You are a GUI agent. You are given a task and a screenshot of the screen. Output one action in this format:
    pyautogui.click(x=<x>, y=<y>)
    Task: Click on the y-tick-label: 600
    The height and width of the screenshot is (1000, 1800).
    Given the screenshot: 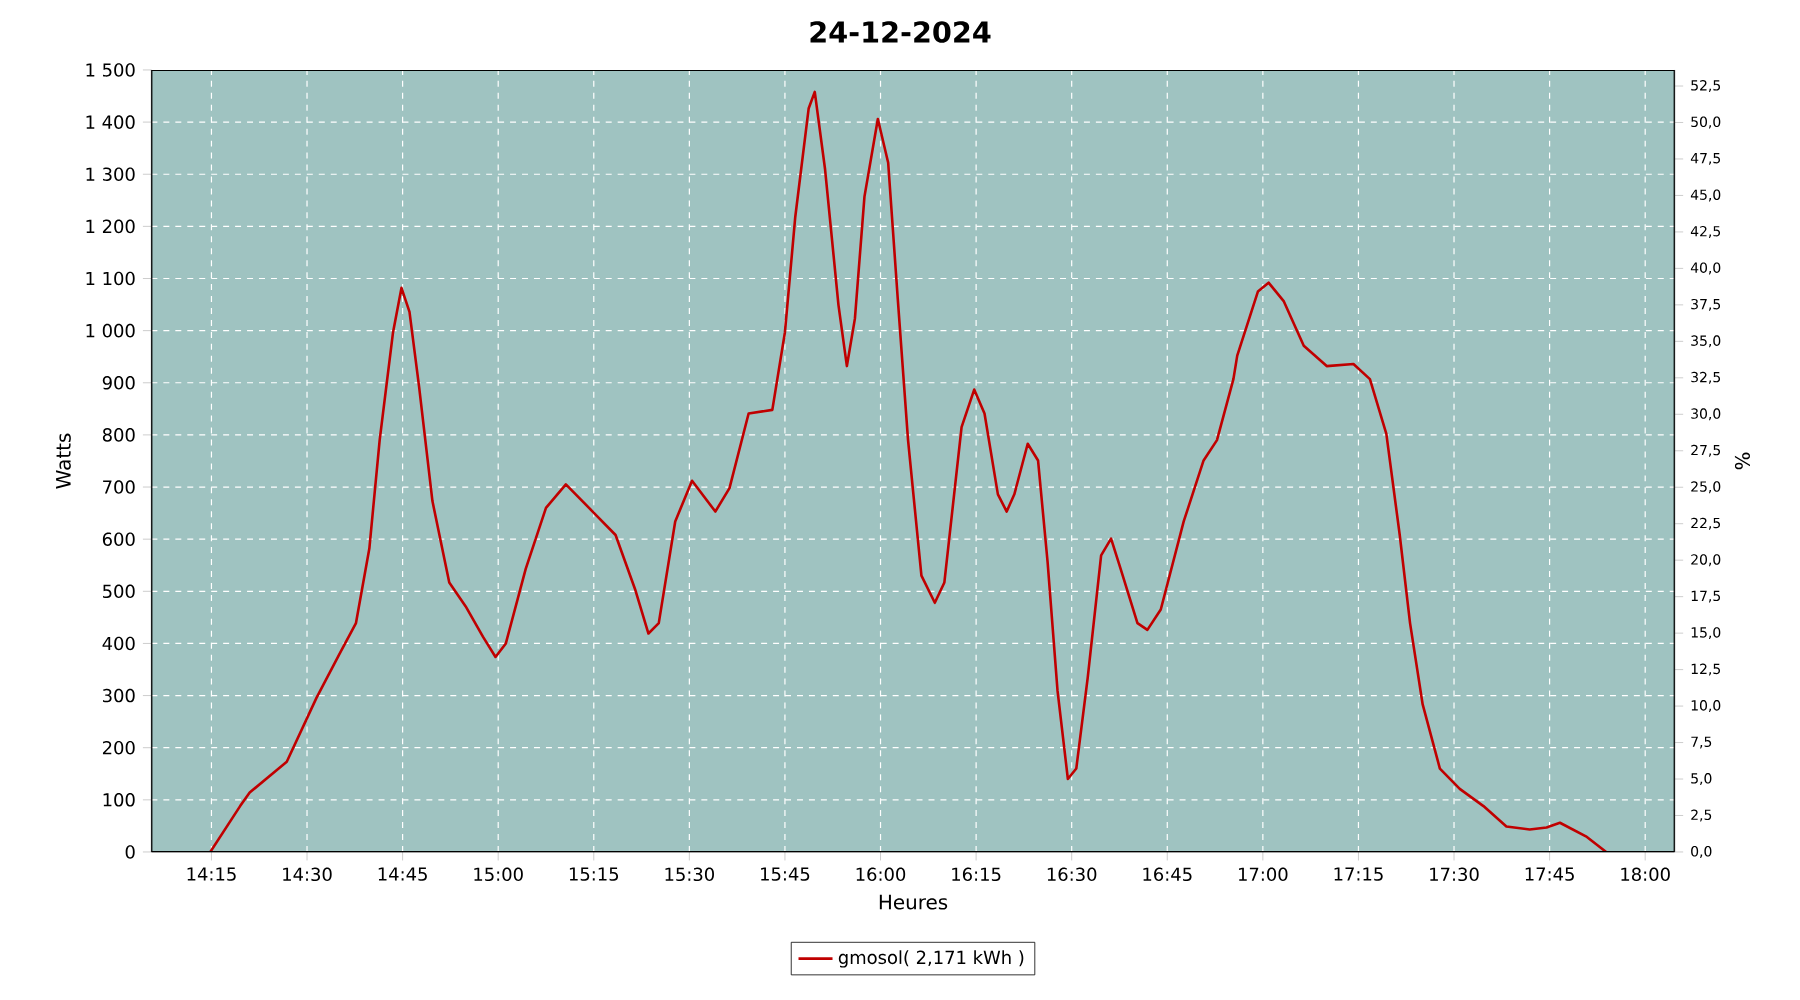 What is the action you would take?
    pyautogui.click(x=118, y=539)
    